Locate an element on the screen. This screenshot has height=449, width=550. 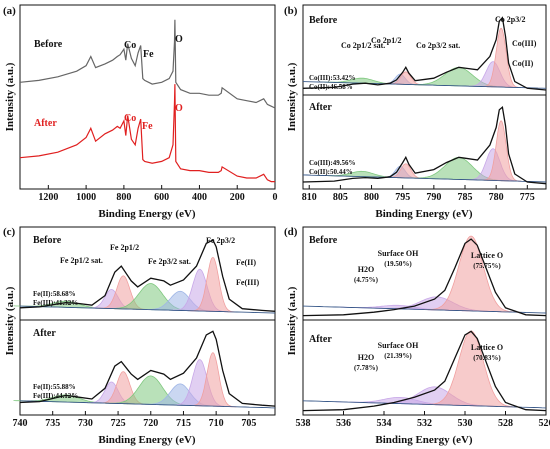
panel-c-envelope-after is located at coordinates (147, 368).